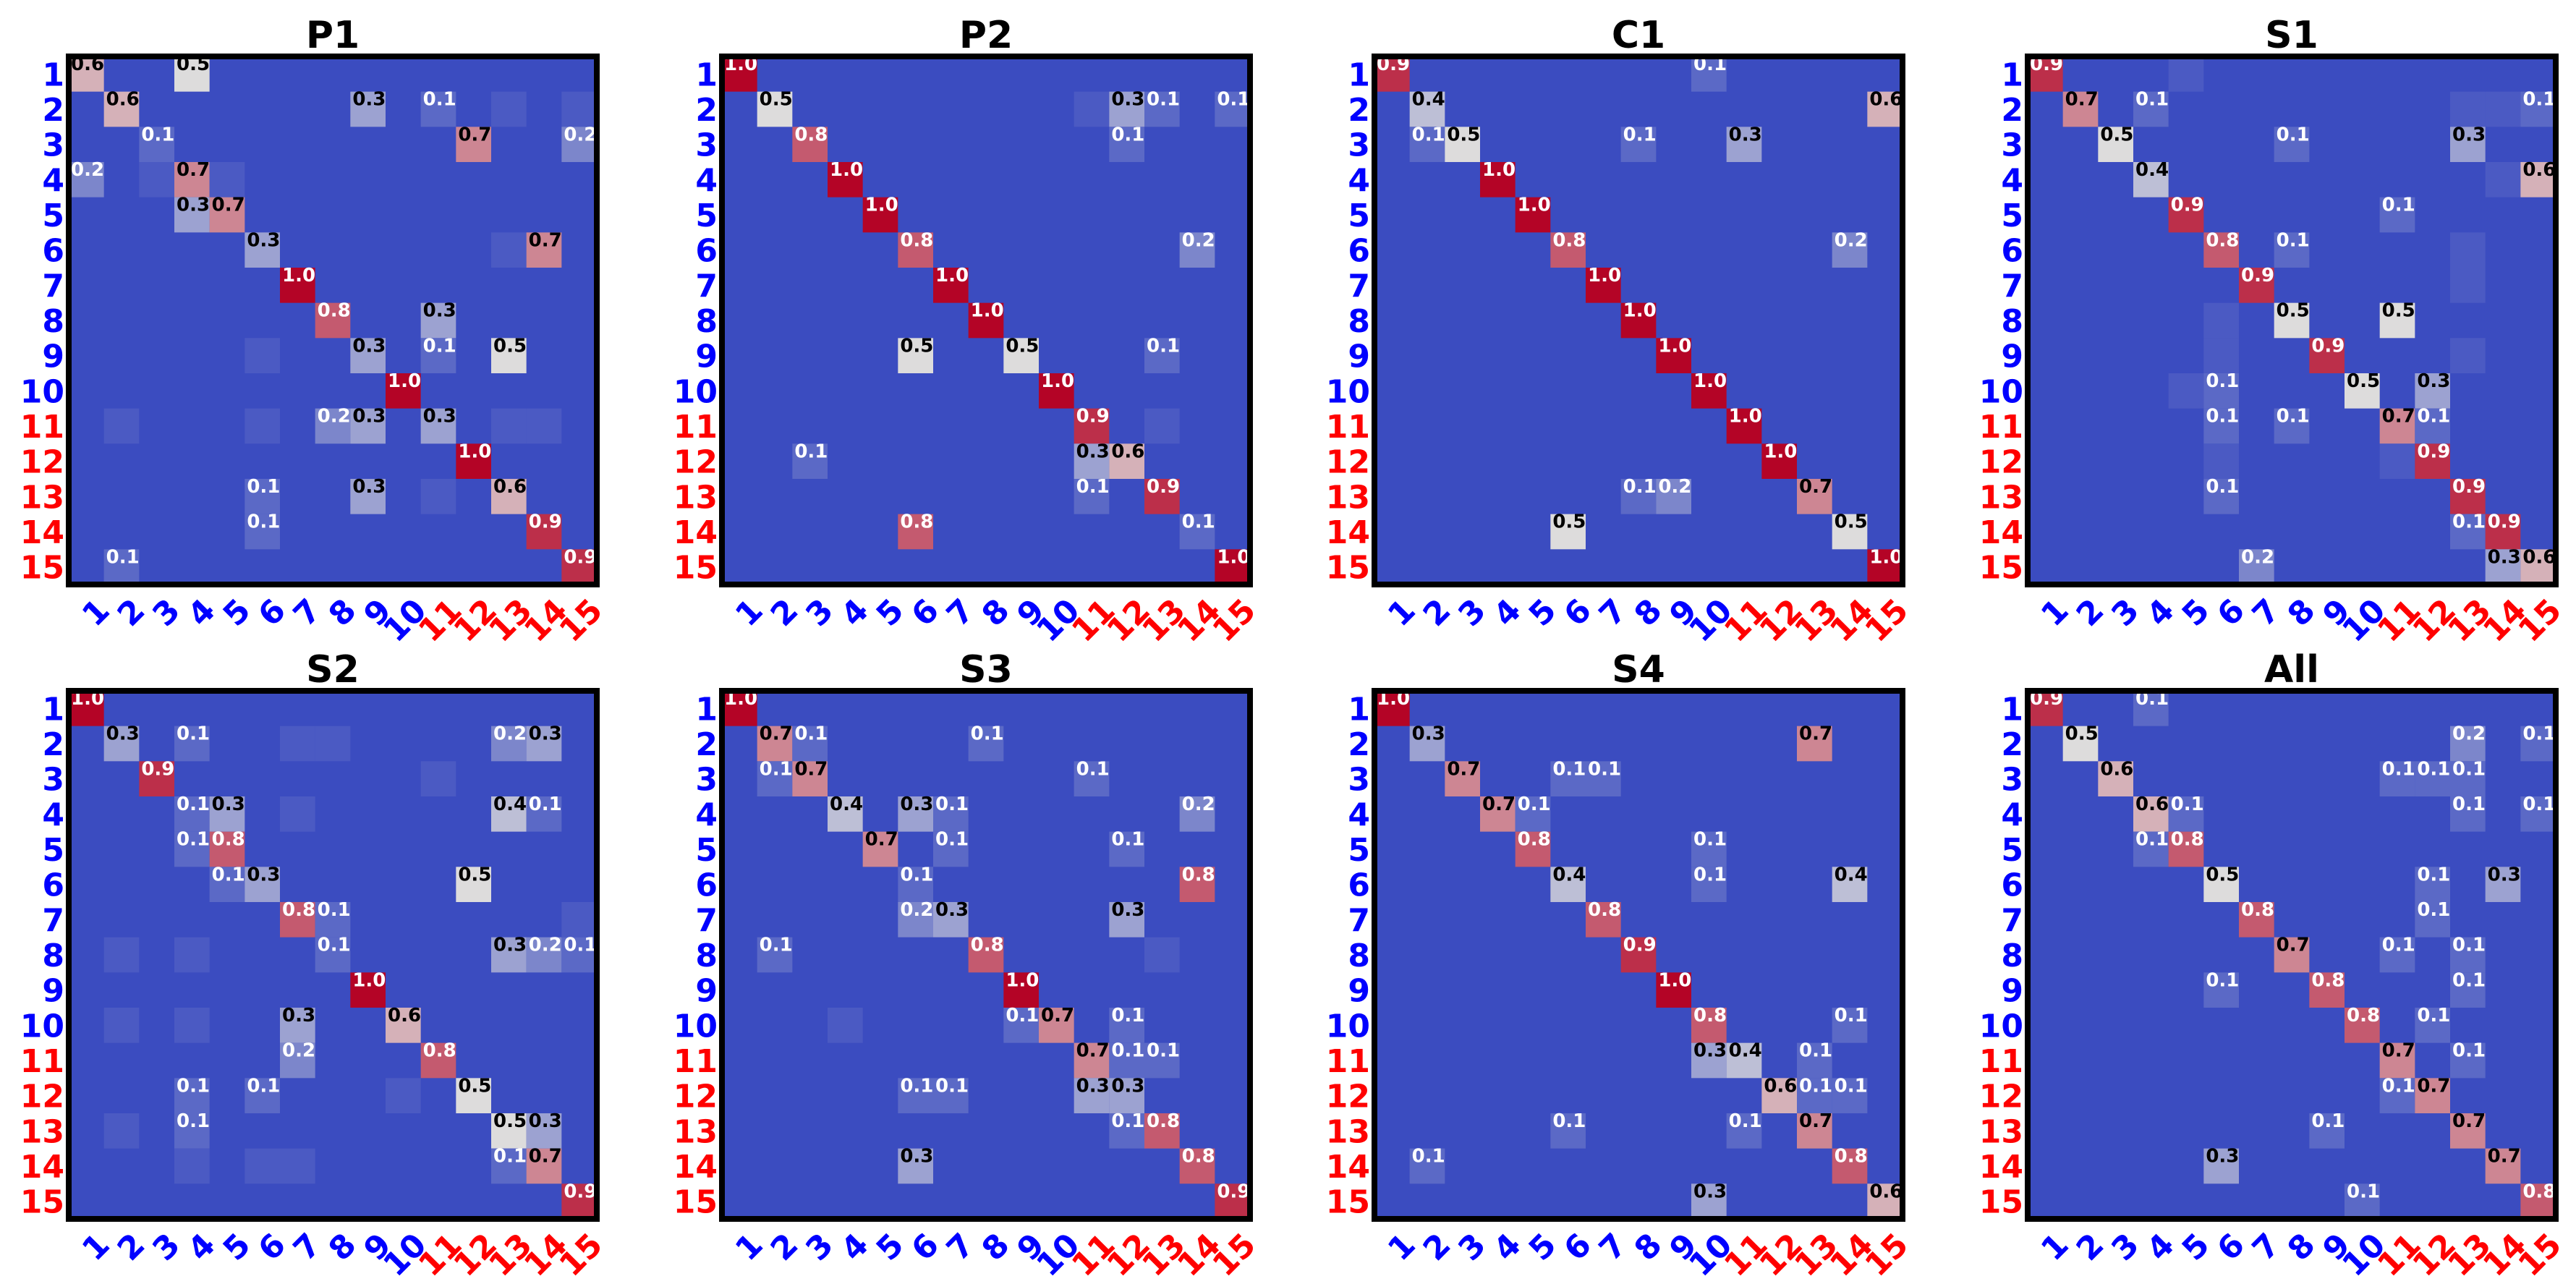 This screenshot has width=2576, height=1284. I want to click on row-tick-label: 5, so click(1359, 850).